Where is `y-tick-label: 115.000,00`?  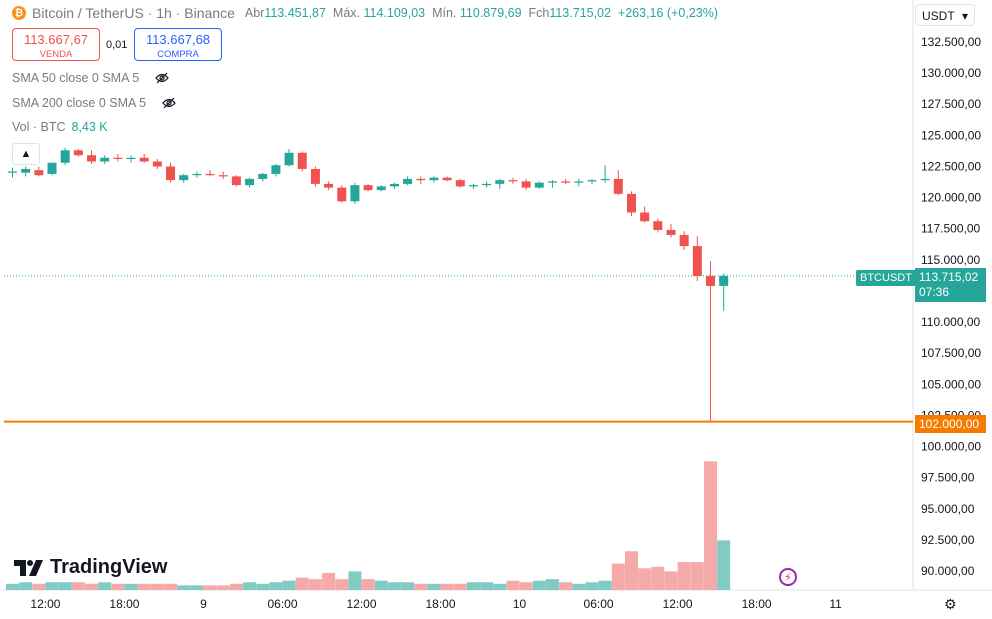 y-tick-label: 115.000,00 is located at coordinates (950, 260).